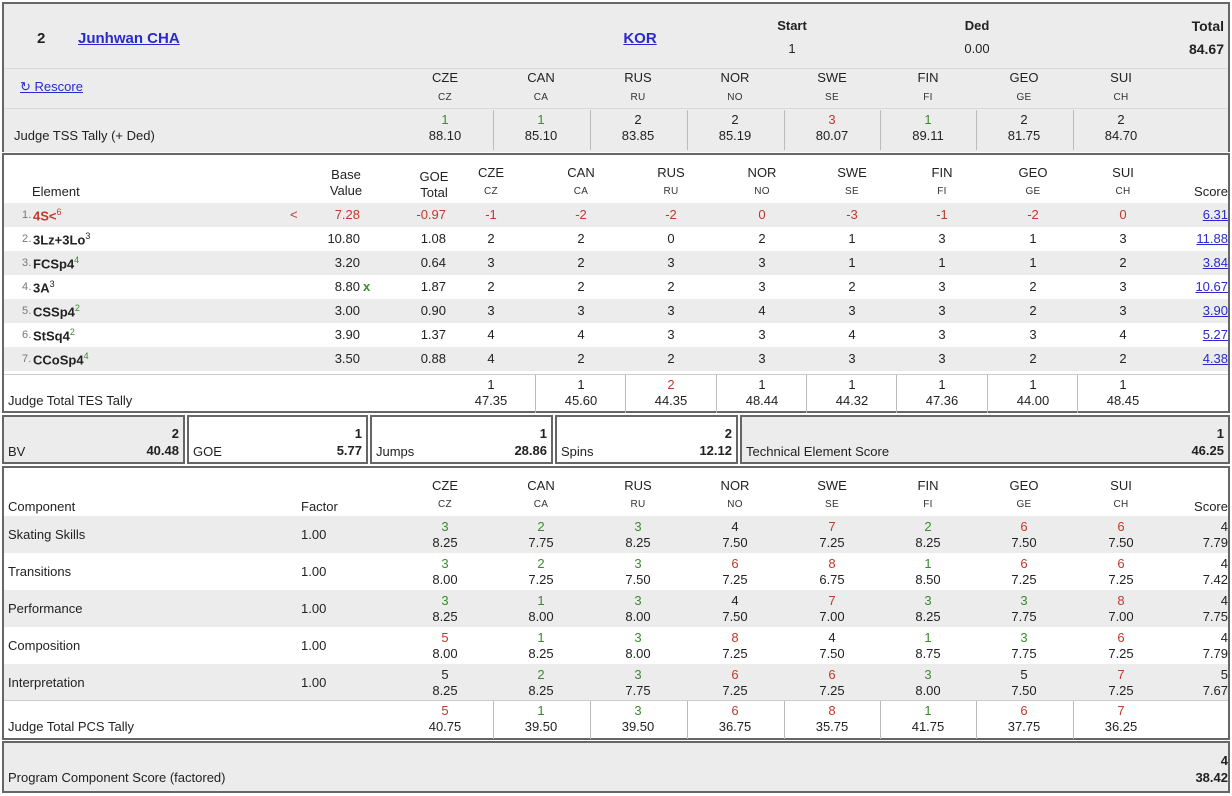 The width and height of the screenshot is (1232, 796). I want to click on tes-value: 48.44, so click(762, 400).